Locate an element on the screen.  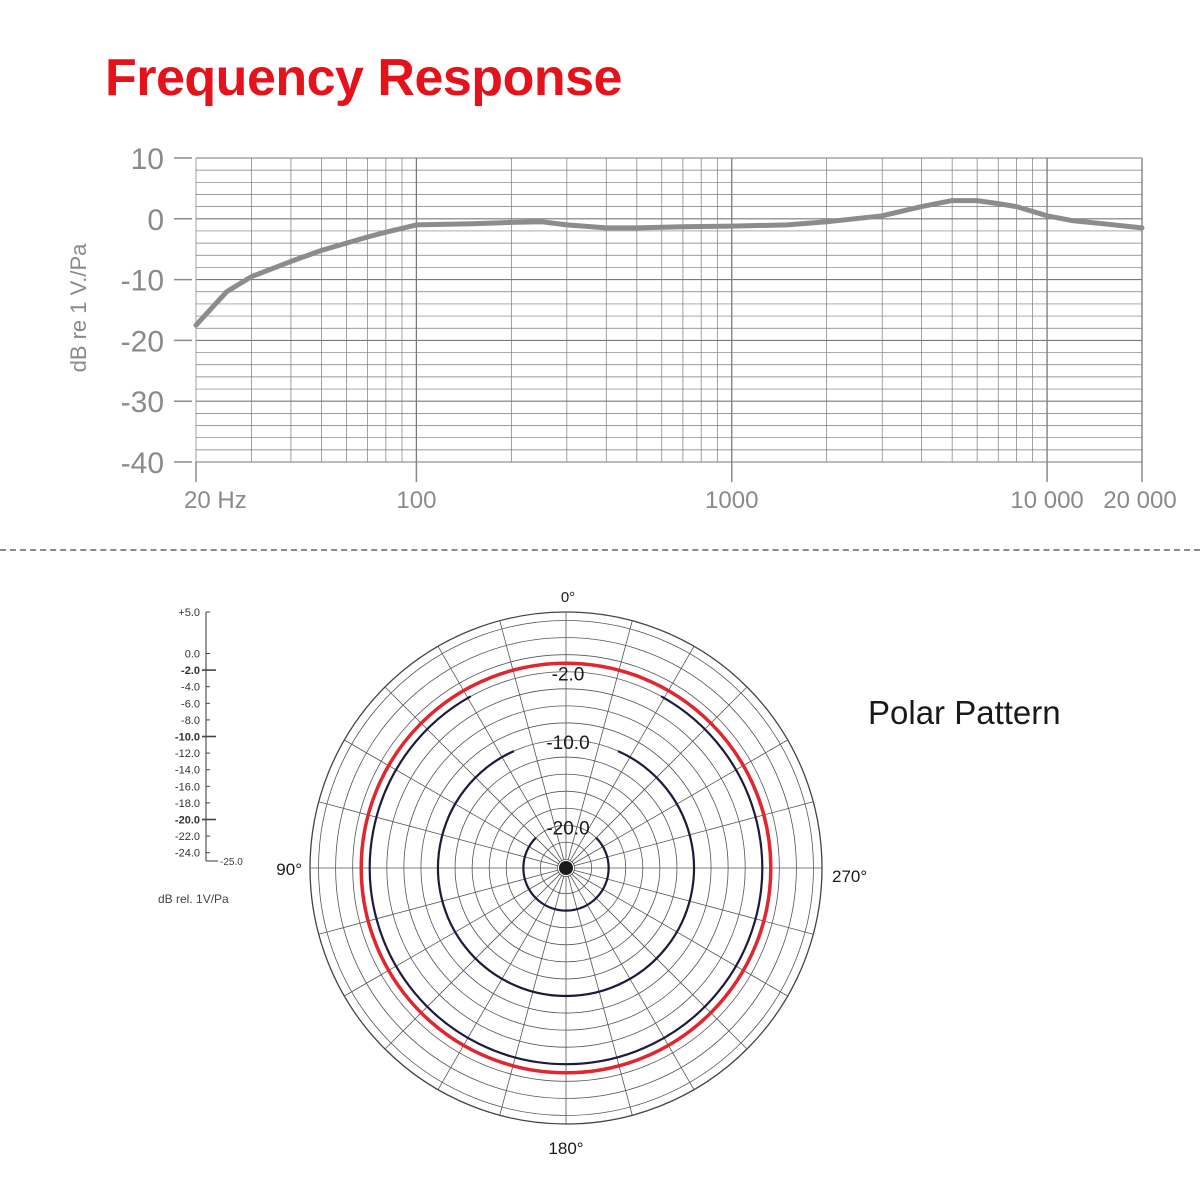
y-tick-label: 0 is located at coordinates (155, 220).